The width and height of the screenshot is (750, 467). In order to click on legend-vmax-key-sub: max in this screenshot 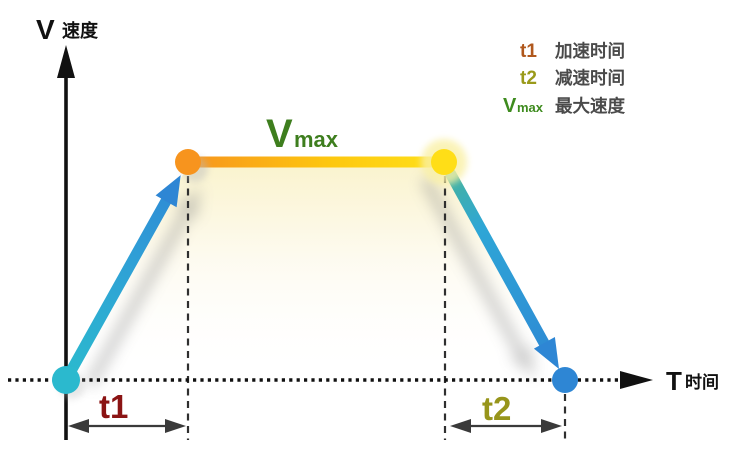, I will do `click(530, 107)`.